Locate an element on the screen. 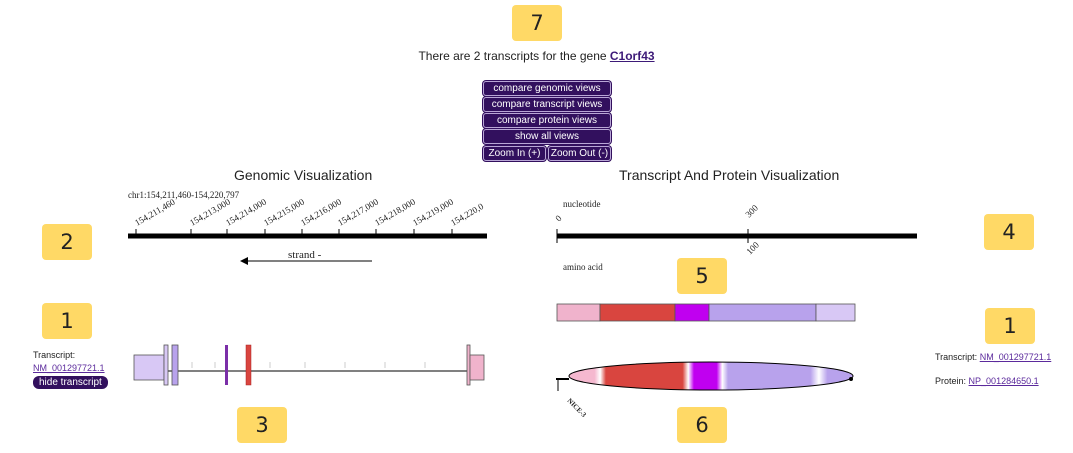 The width and height of the screenshot is (1073, 453). transcript-link-right: NM_001297721.1 is located at coordinates (1015, 357).